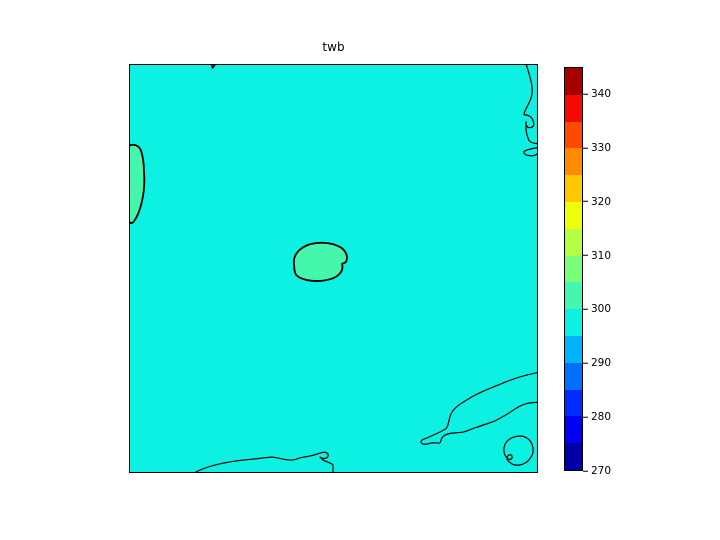  I want to click on bottom-right-sweep-contour, so click(478, 408).